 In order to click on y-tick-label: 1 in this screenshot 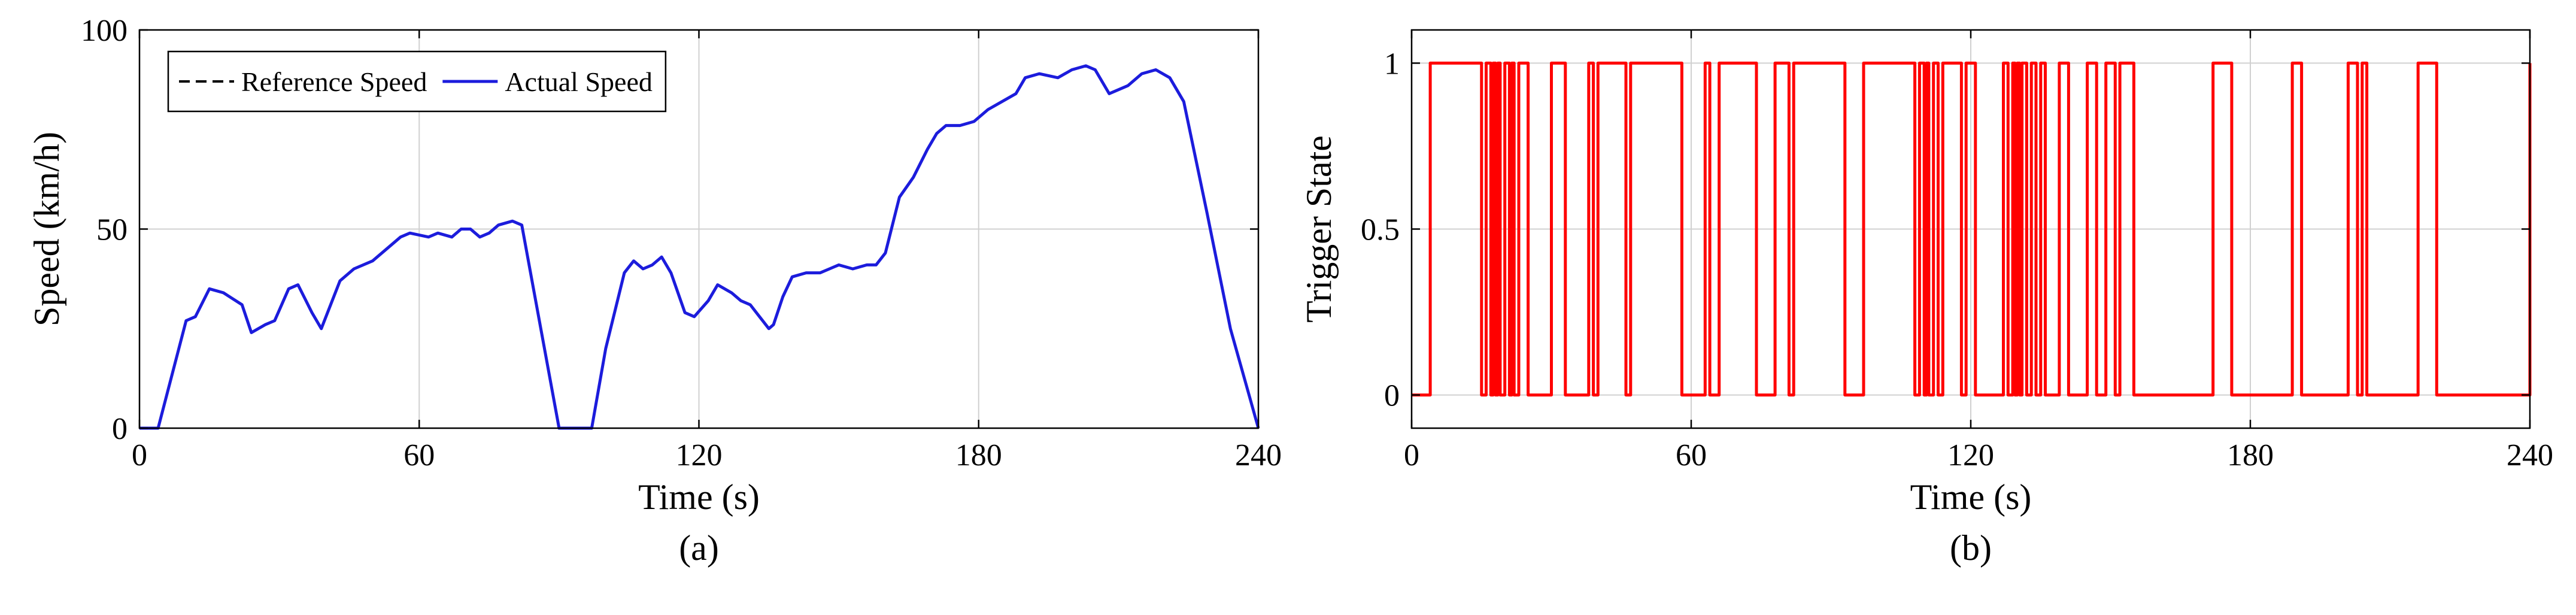, I will do `click(1392, 64)`.